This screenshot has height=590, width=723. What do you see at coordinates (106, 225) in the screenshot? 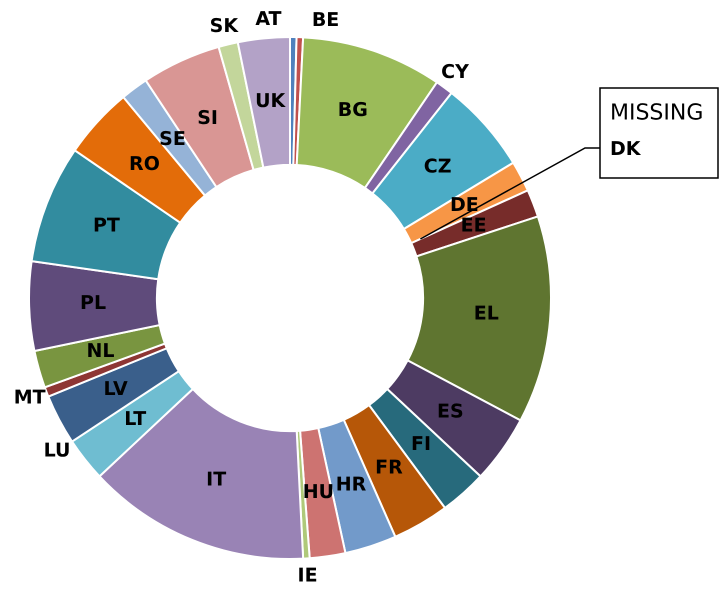
I see `slice-label: PT` at bounding box center [106, 225].